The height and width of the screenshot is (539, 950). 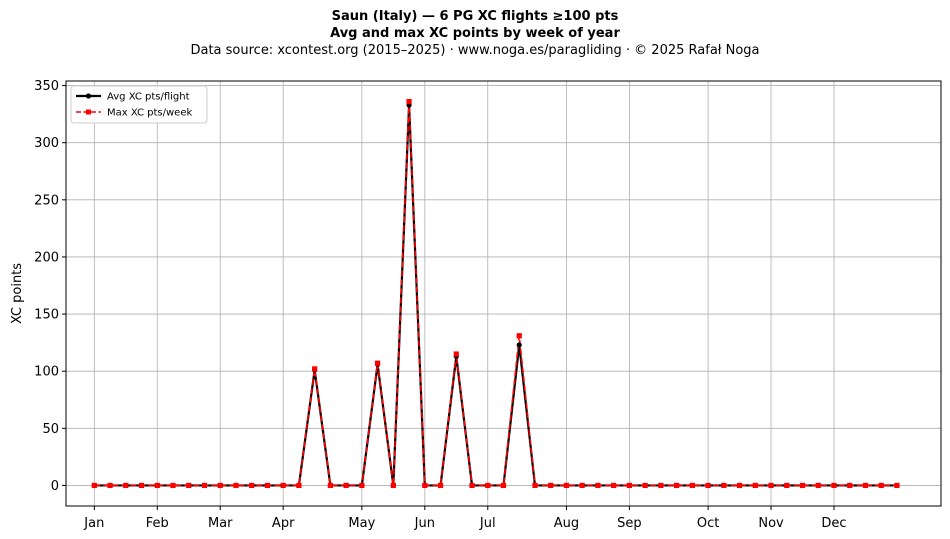 I want to click on x-tick-label: May, so click(x=361, y=523).